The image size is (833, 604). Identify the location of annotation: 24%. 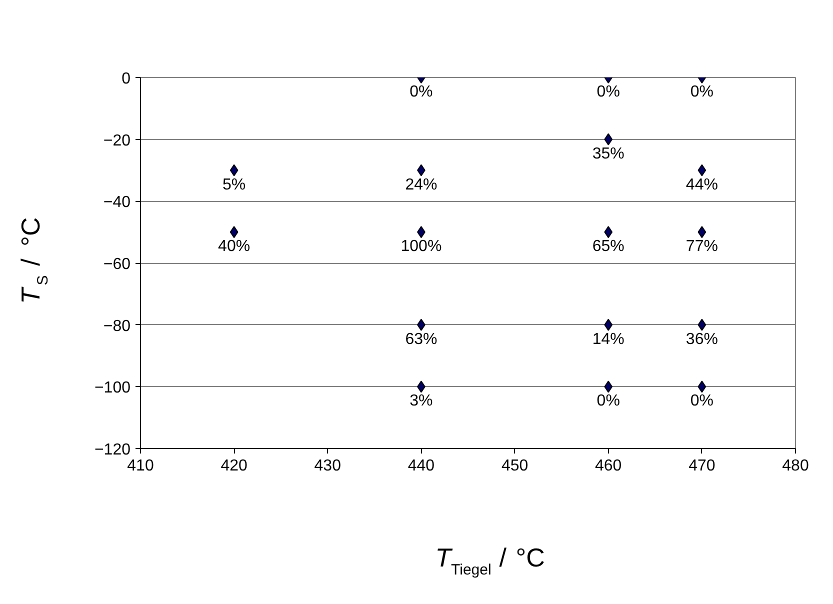
(421, 185).